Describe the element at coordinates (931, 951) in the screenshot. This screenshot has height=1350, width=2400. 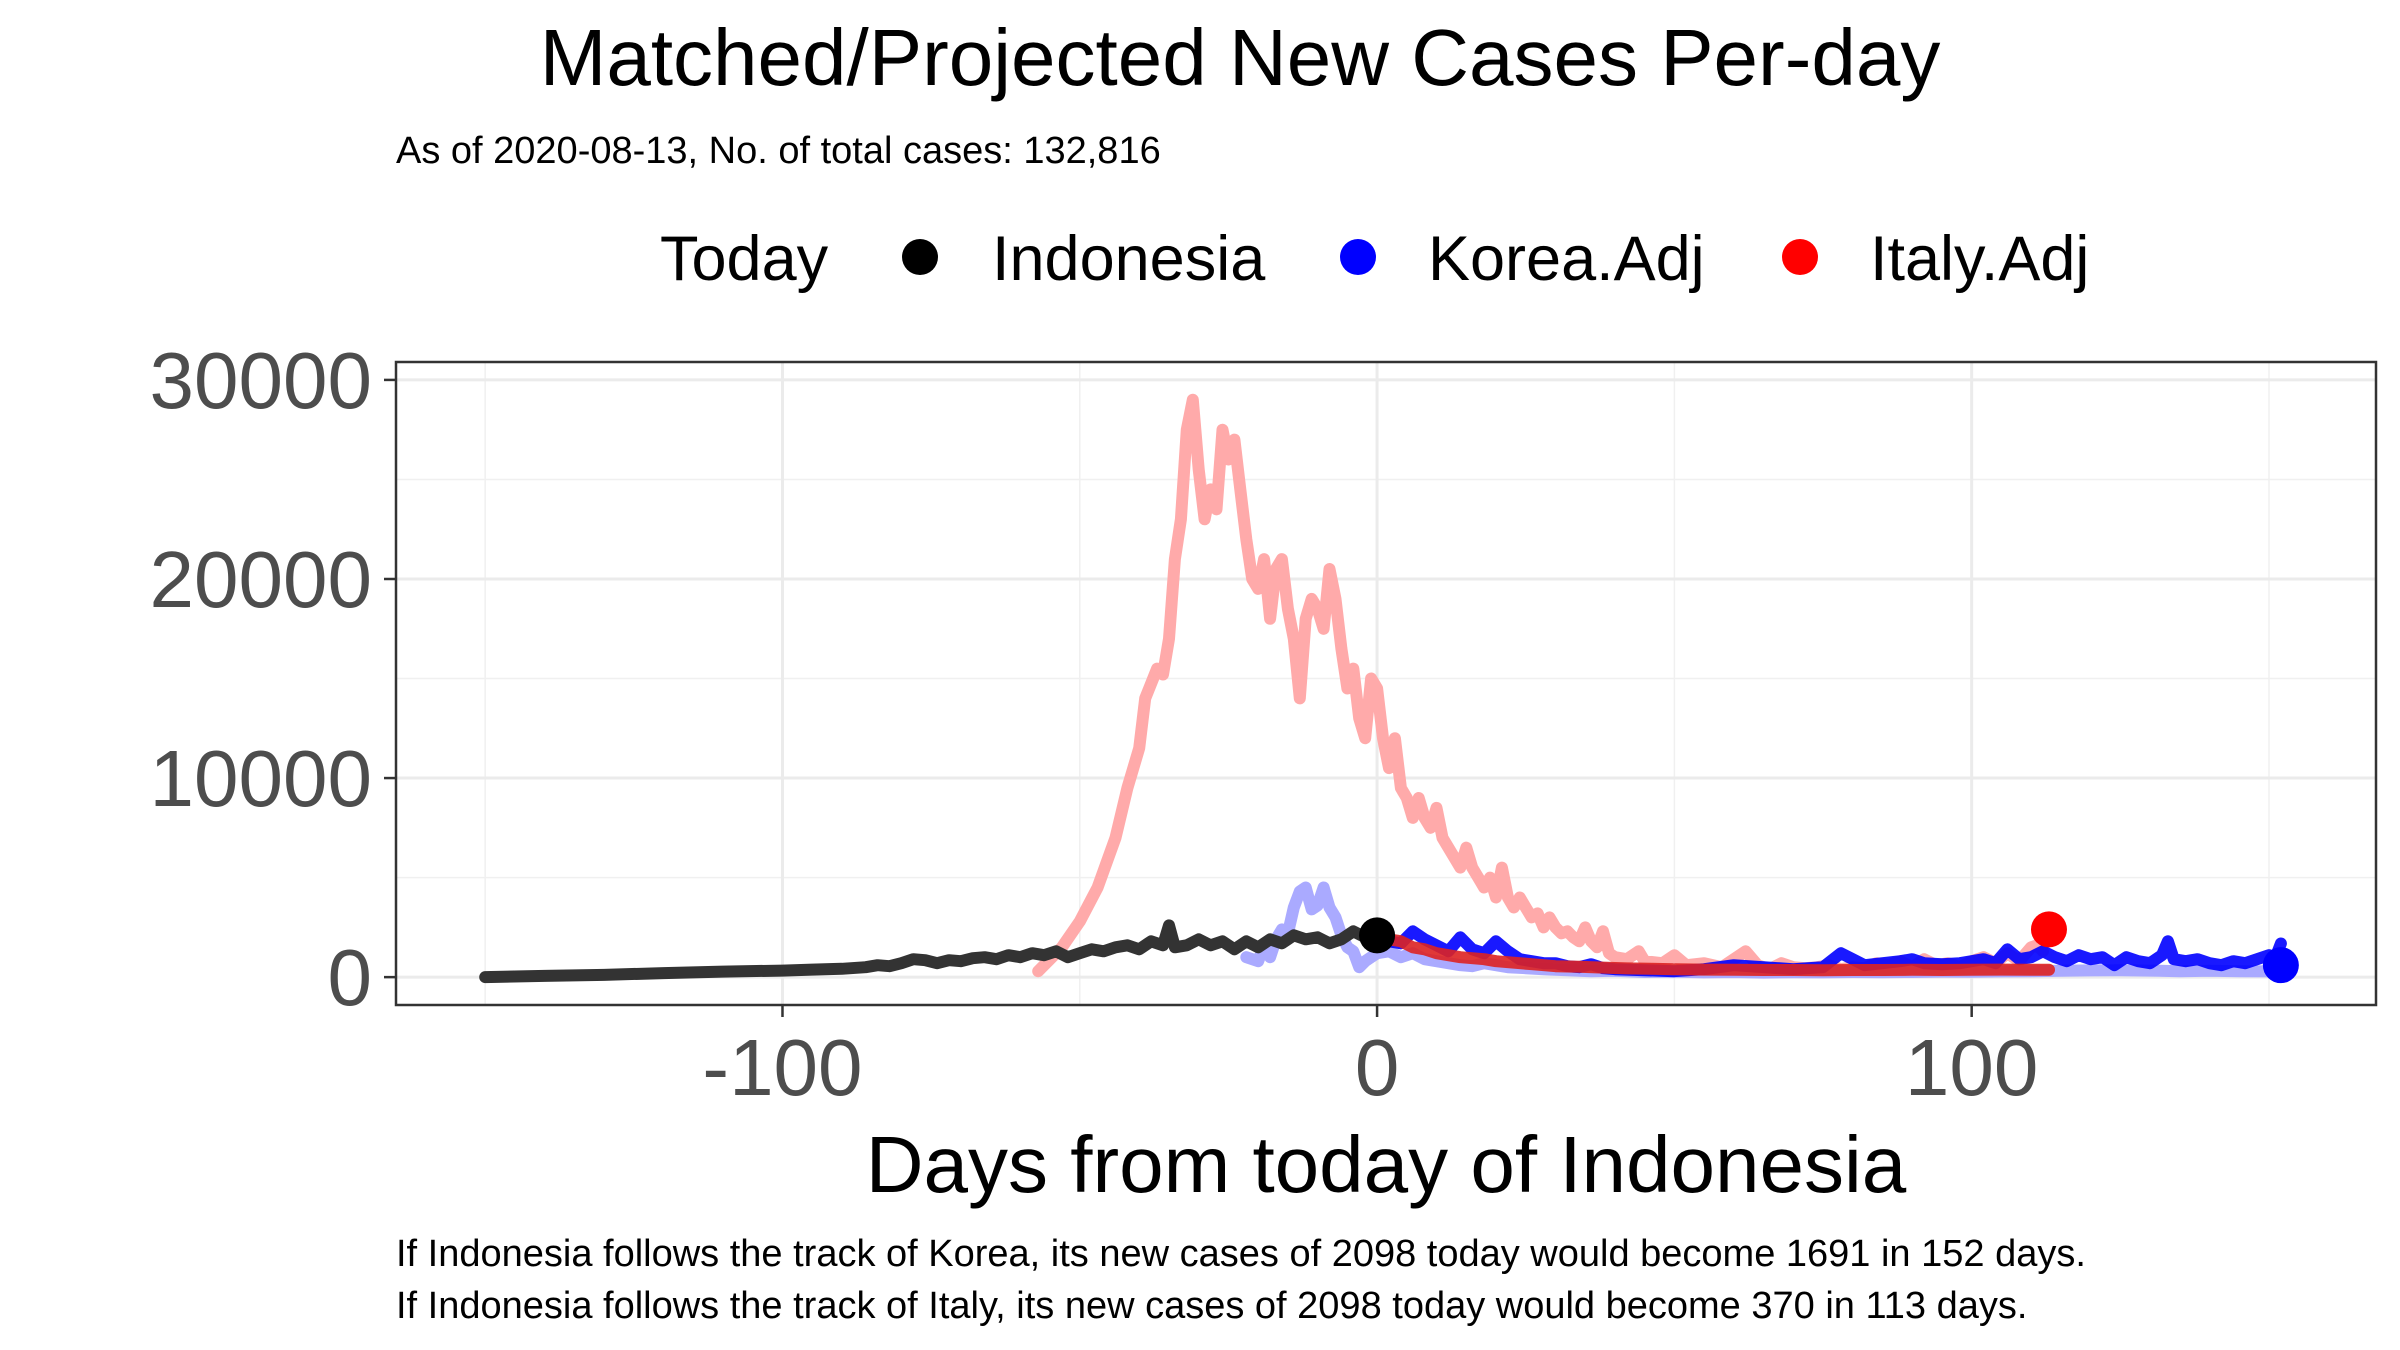
I see `series-line-indonesia-actual` at that location.